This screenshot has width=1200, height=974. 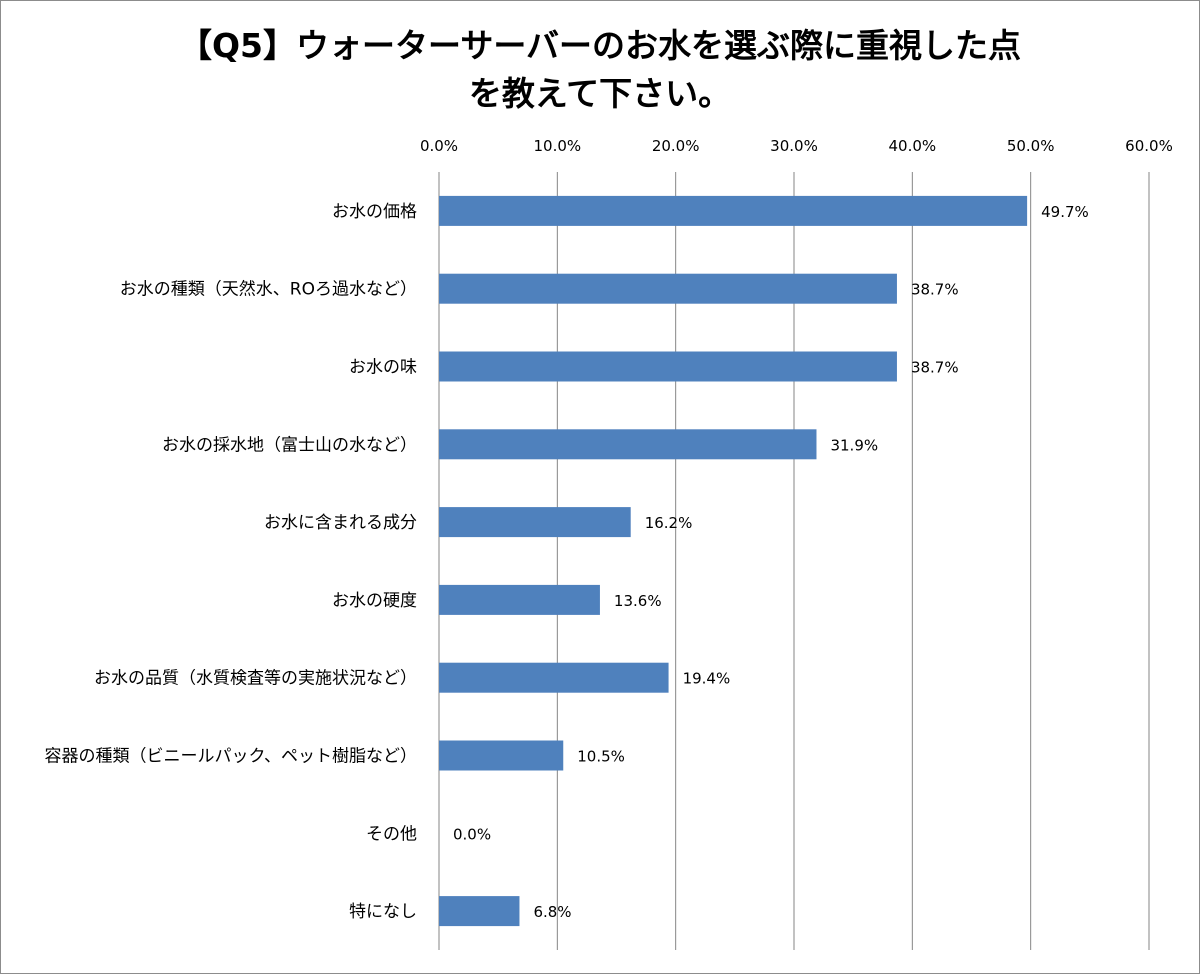 What do you see at coordinates (391, 834) in the screenshot?
I see `category-label: その他` at bounding box center [391, 834].